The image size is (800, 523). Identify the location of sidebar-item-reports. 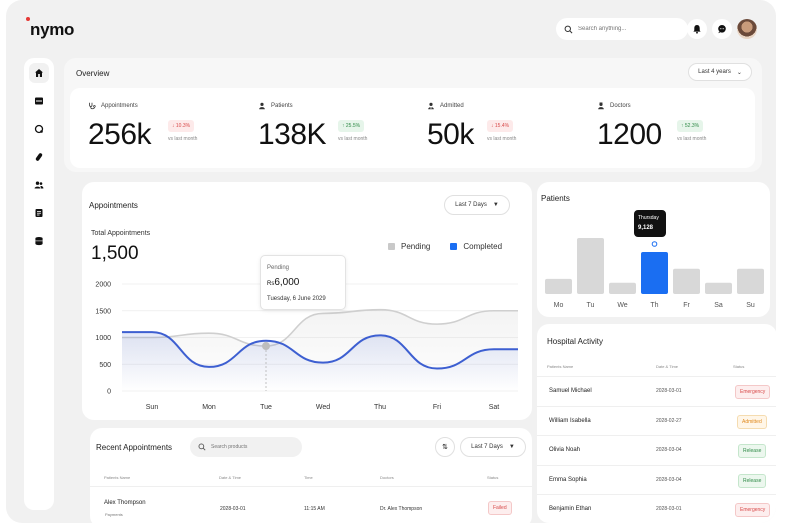
(39, 213).